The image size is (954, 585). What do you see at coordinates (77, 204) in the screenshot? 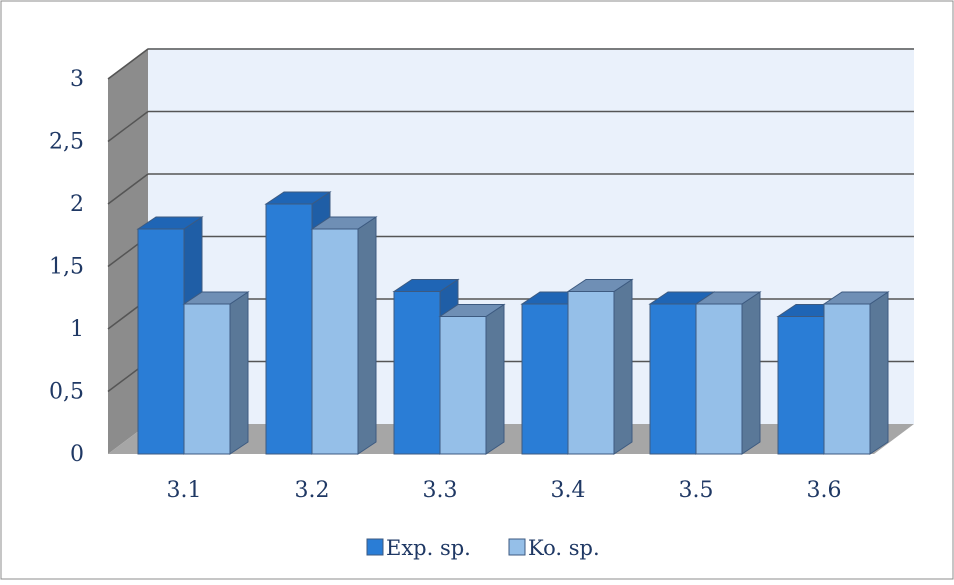
I see `y-tick-label: 2` at bounding box center [77, 204].